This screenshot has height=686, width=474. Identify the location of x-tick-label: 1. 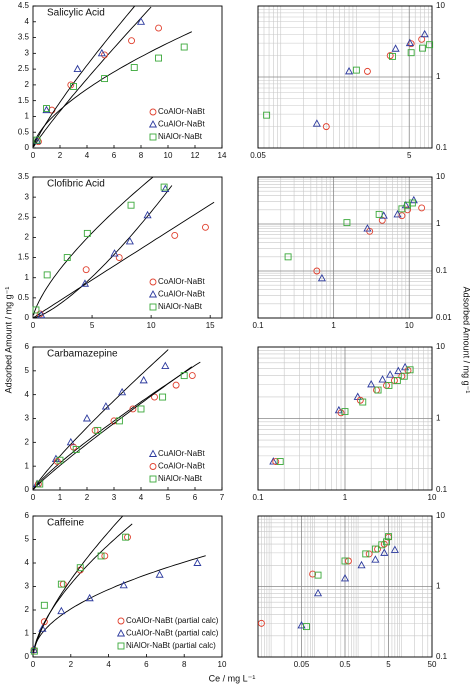
(333, 325).